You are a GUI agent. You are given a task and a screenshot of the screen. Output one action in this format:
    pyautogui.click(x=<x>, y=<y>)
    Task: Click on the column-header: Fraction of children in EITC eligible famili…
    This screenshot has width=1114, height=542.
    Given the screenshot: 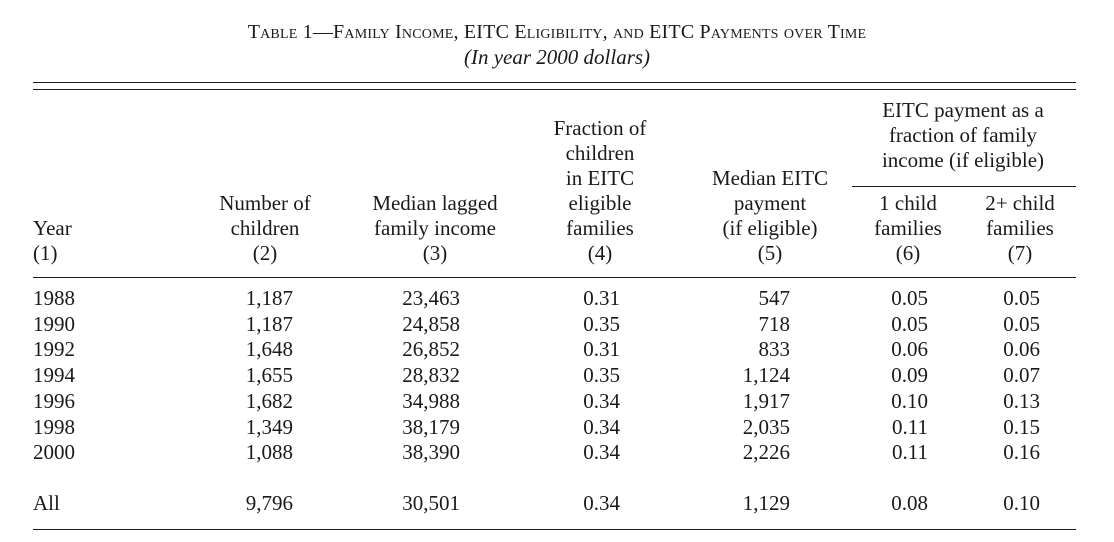 What is the action you would take?
    pyautogui.click(x=600, y=191)
    